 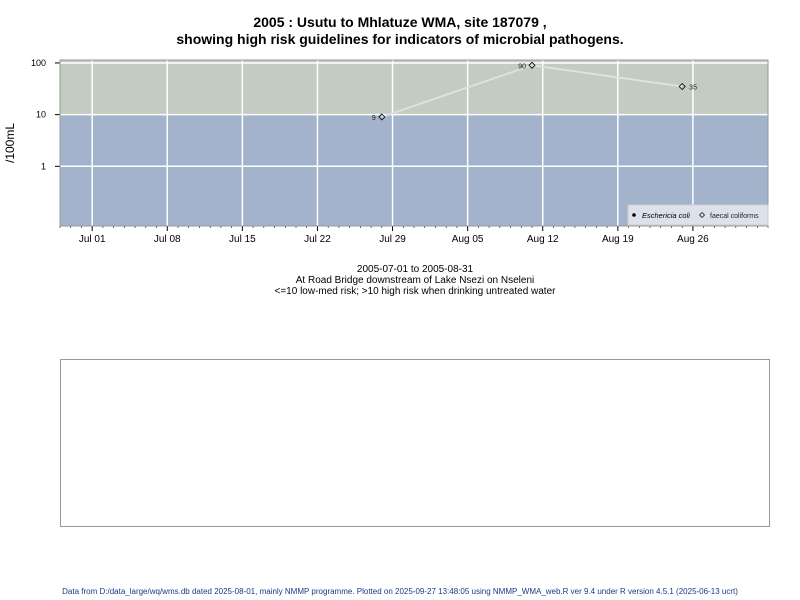 I want to click on x-tick-label: Jul 08, so click(x=167, y=239).